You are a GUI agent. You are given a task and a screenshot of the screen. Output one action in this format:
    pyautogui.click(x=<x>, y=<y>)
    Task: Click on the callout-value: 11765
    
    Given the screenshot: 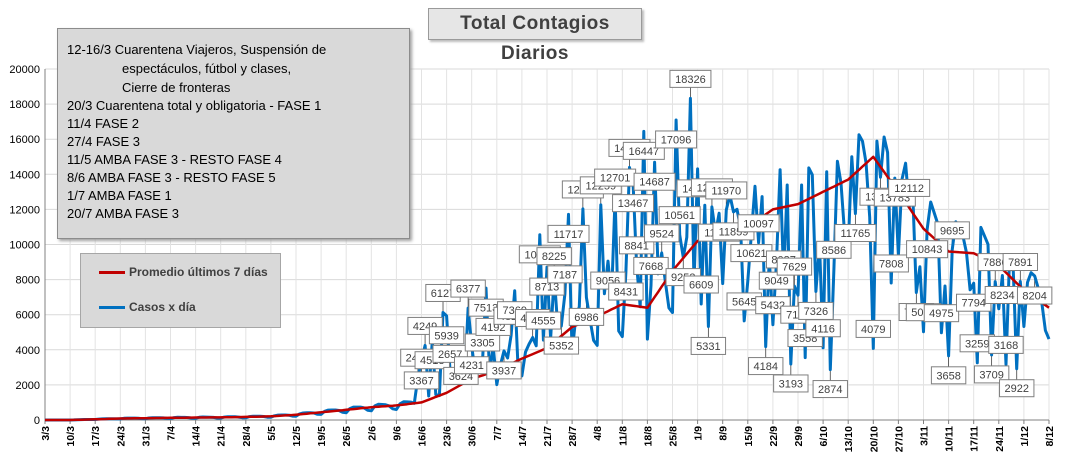 What is the action you would take?
    pyautogui.click(x=855, y=234)
    